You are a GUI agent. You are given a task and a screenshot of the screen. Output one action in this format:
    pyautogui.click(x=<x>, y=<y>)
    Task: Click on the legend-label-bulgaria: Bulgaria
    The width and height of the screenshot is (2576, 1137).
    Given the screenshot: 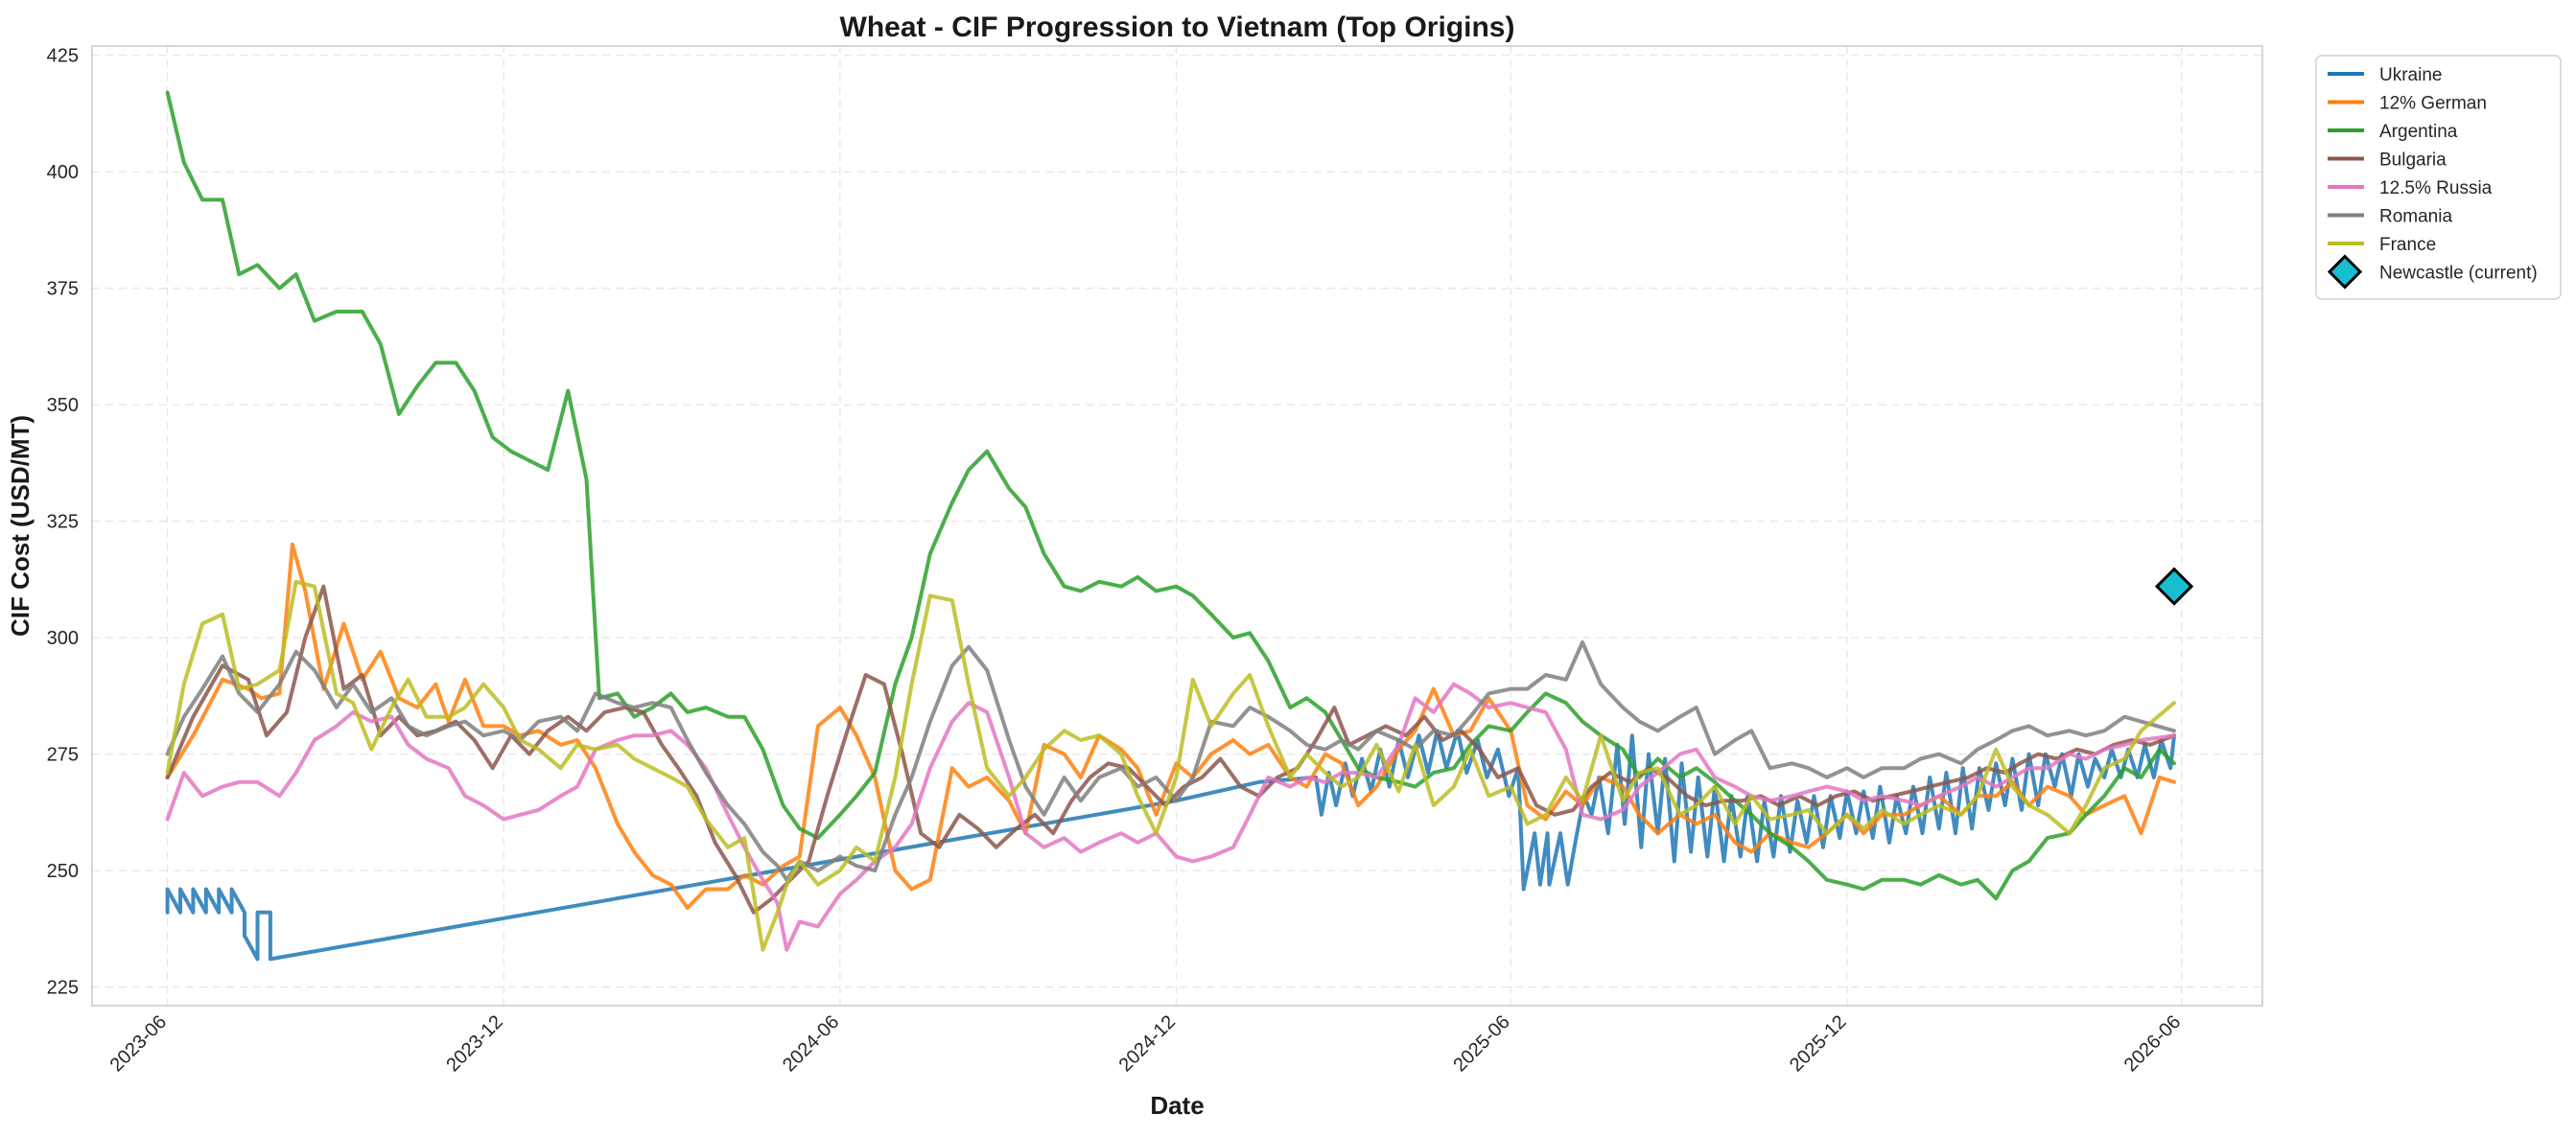 What is the action you would take?
    pyautogui.click(x=2413, y=161)
    